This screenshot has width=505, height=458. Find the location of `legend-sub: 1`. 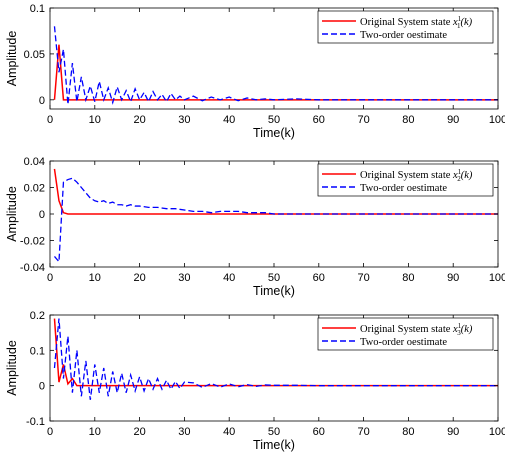

legend-sub: 1 is located at coordinates (459, 26).